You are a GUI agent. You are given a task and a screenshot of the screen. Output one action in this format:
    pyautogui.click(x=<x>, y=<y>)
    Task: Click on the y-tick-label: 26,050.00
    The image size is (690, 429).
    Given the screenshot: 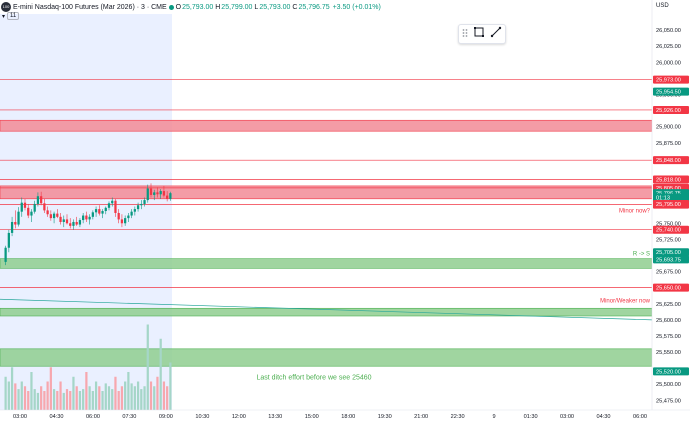 What is the action you would take?
    pyautogui.click(x=668, y=31)
    